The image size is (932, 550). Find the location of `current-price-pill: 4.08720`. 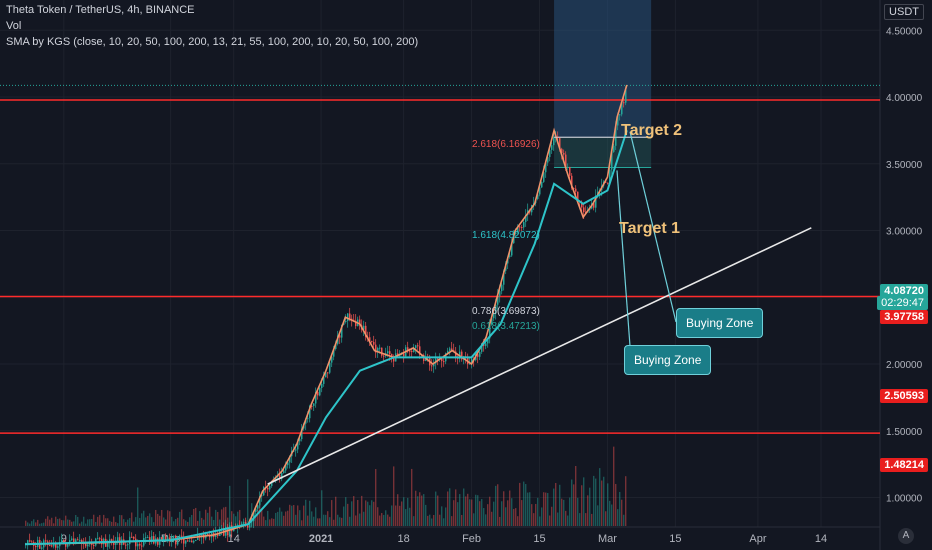

current-price-pill: 4.08720 is located at coordinates (904, 291).